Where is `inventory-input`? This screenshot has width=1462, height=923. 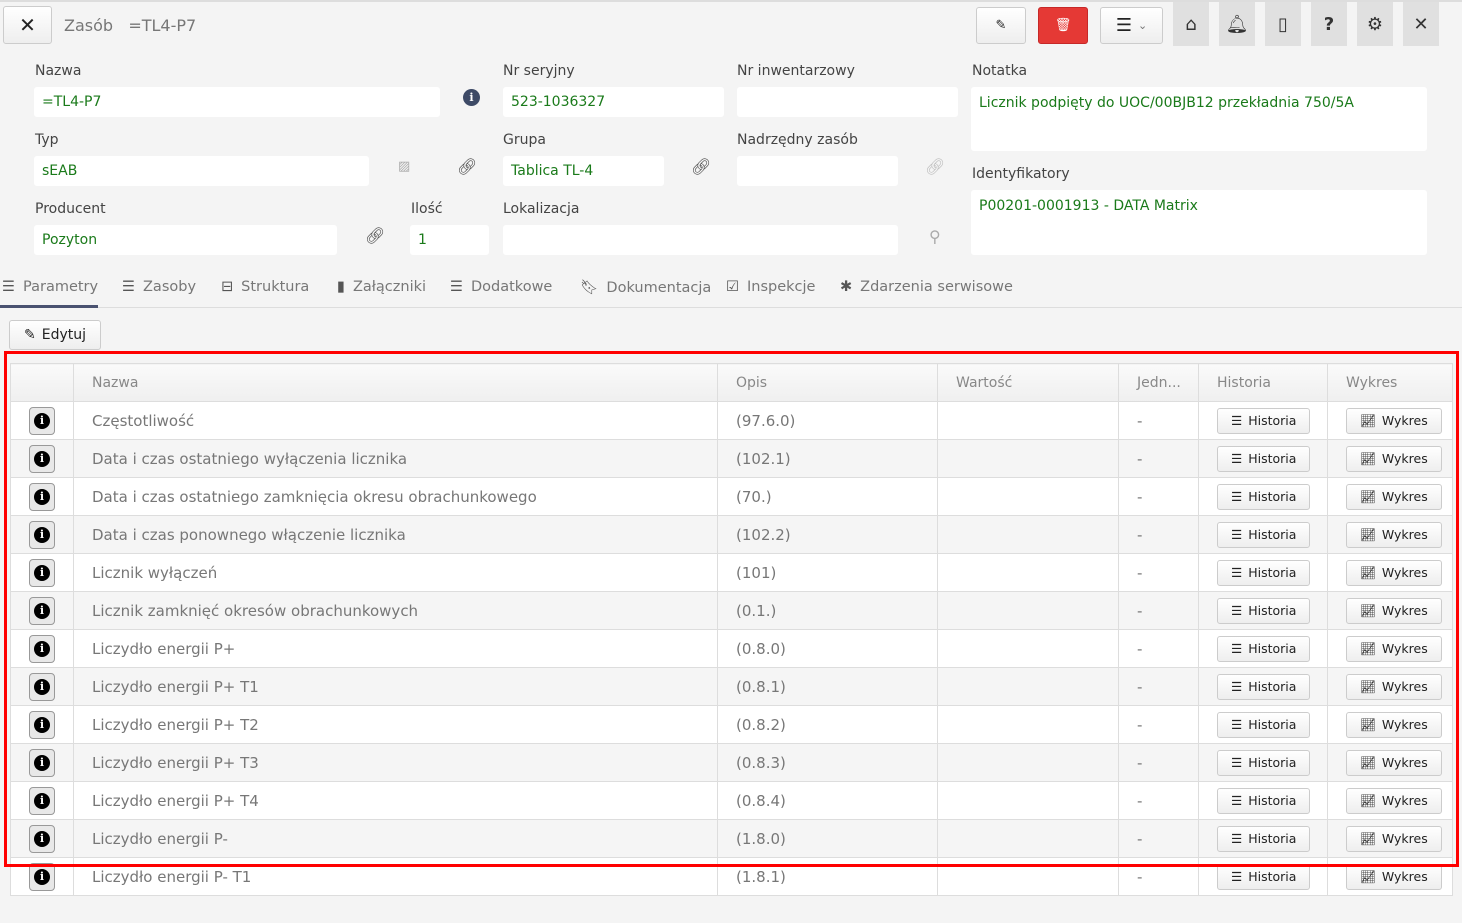
inventory-input is located at coordinates (847, 102).